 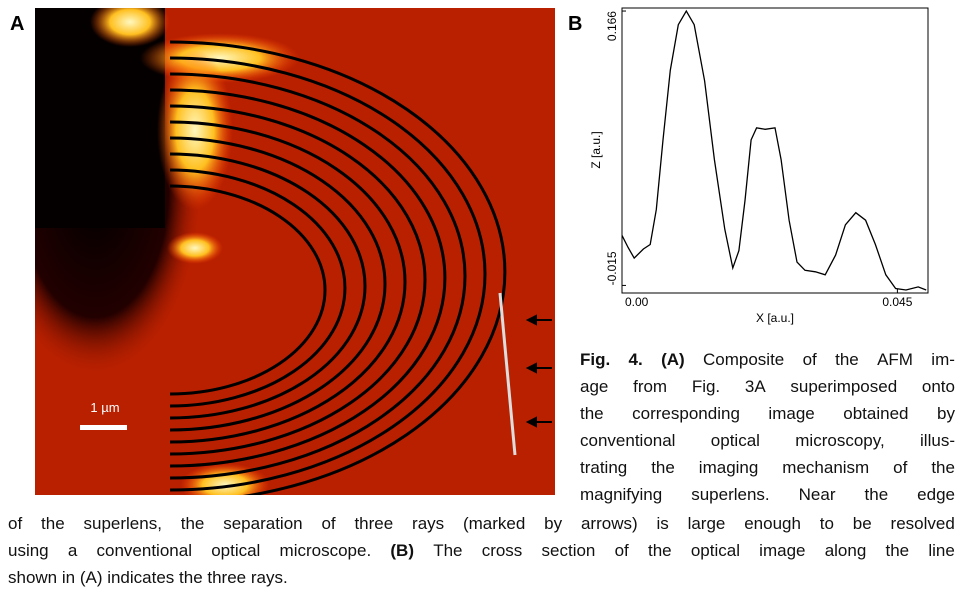 I want to click on caption-line: Fig. 4. (A) Composite of the AFM im-, so click(x=767, y=359).